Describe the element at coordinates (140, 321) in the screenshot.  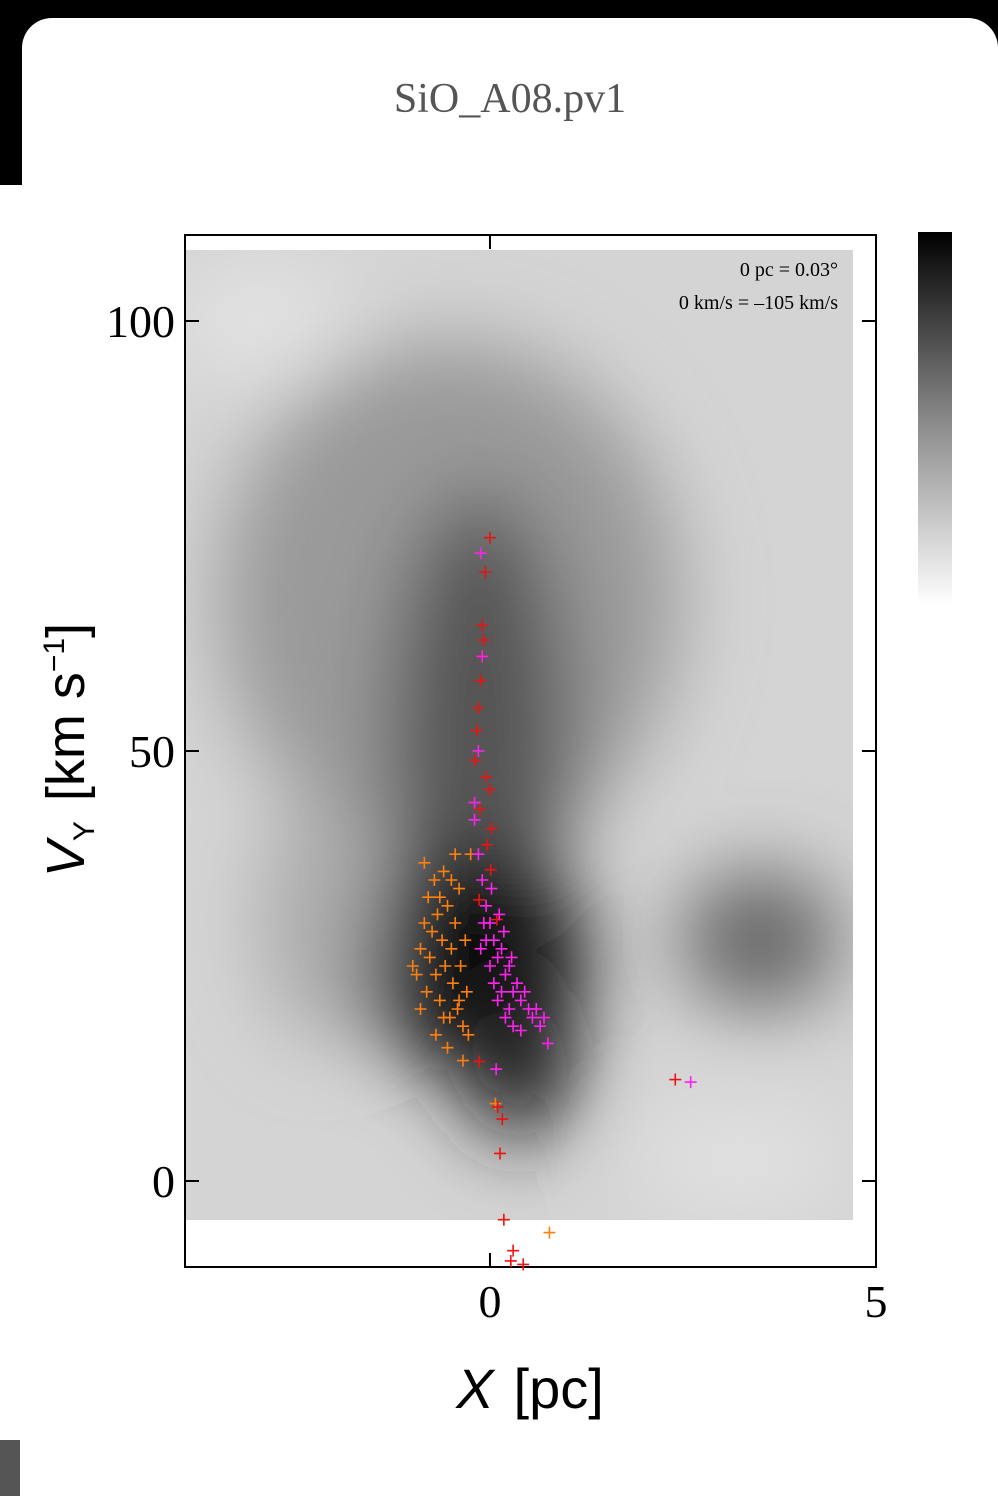
I see `y-tick-label: 100` at that location.